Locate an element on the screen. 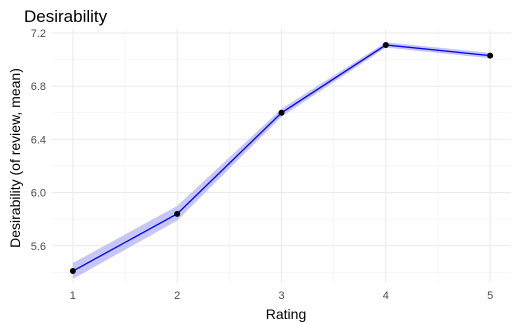 This screenshot has width=516, height=323. x-tick-label: 1 is located at coordinates (73, 296).